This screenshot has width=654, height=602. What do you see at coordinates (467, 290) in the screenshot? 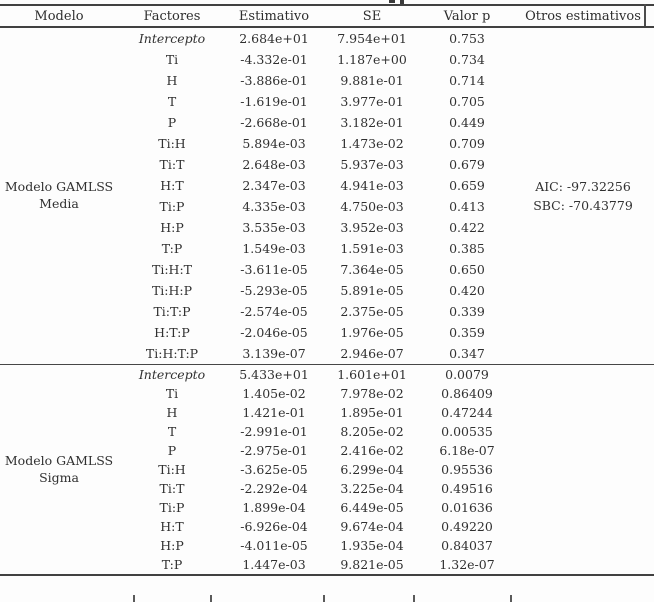
I see `p-cell: 0.420` at bounding box center [467, 290].